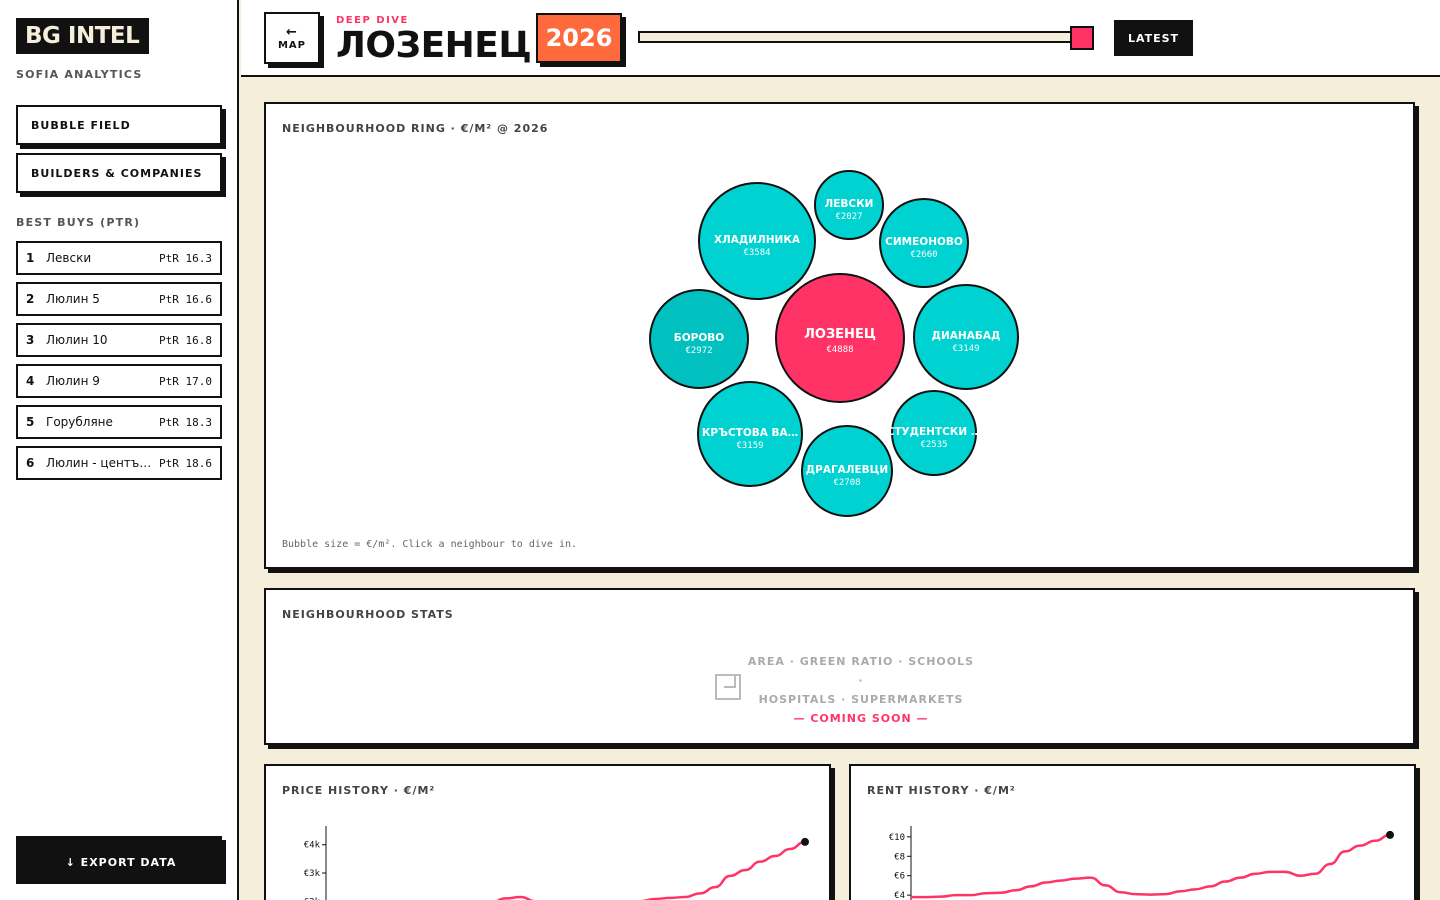  Describe the element at coordinates (861, 699) in the screenshot. I see `stats-line-2: HOSPITALS · SUPERMARKETS` at that location.